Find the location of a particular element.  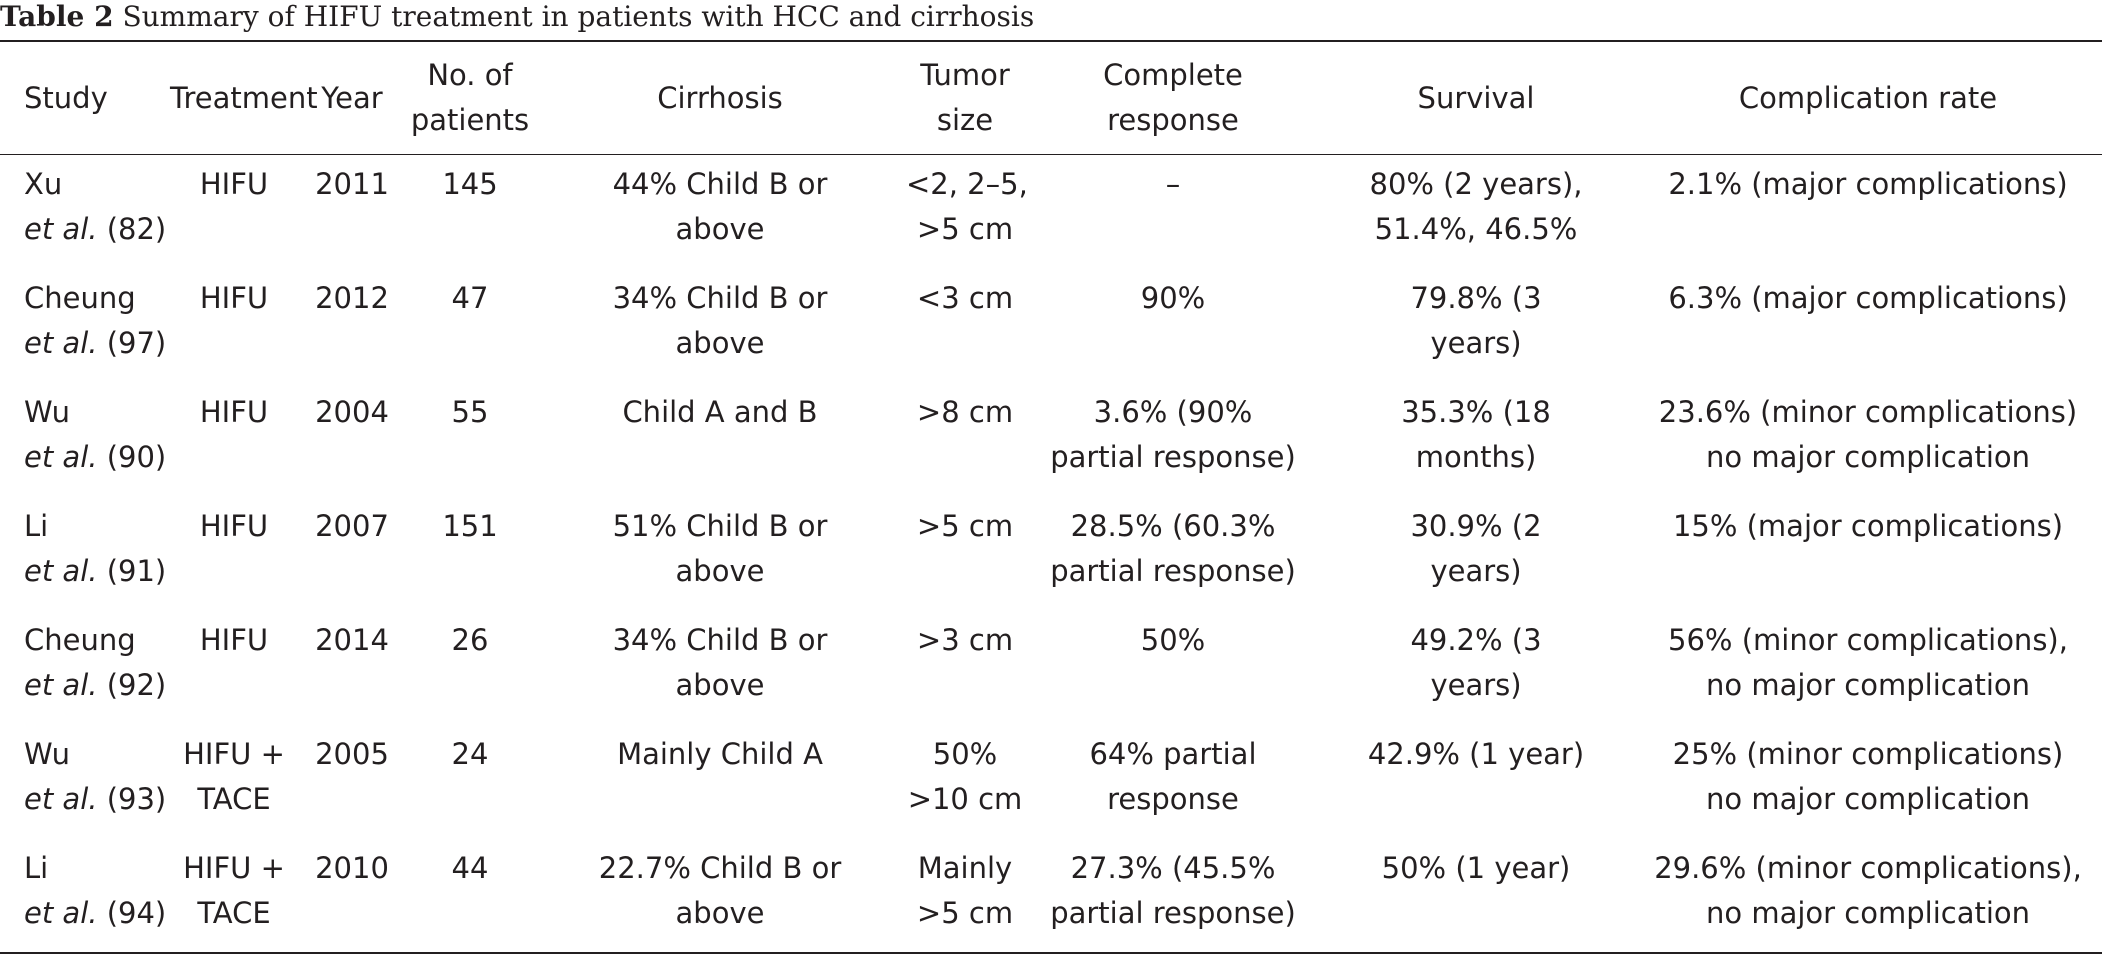

cell-tumor-size: >8 cm is located at coordinates (965, 411).